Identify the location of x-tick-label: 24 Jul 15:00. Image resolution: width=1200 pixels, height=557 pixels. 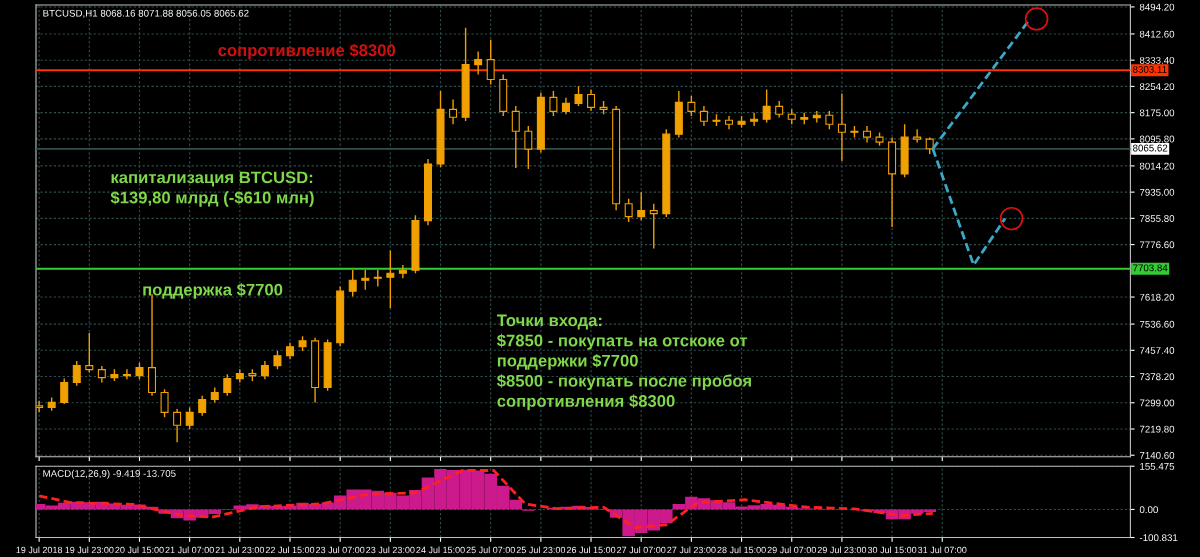
(440, 550).